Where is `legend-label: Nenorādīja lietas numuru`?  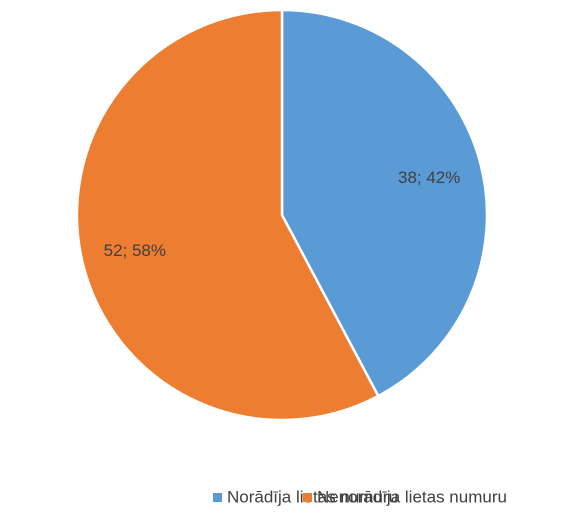 legend-label: Nenorādīja lietas numuru is located at coordinates (412, 496).